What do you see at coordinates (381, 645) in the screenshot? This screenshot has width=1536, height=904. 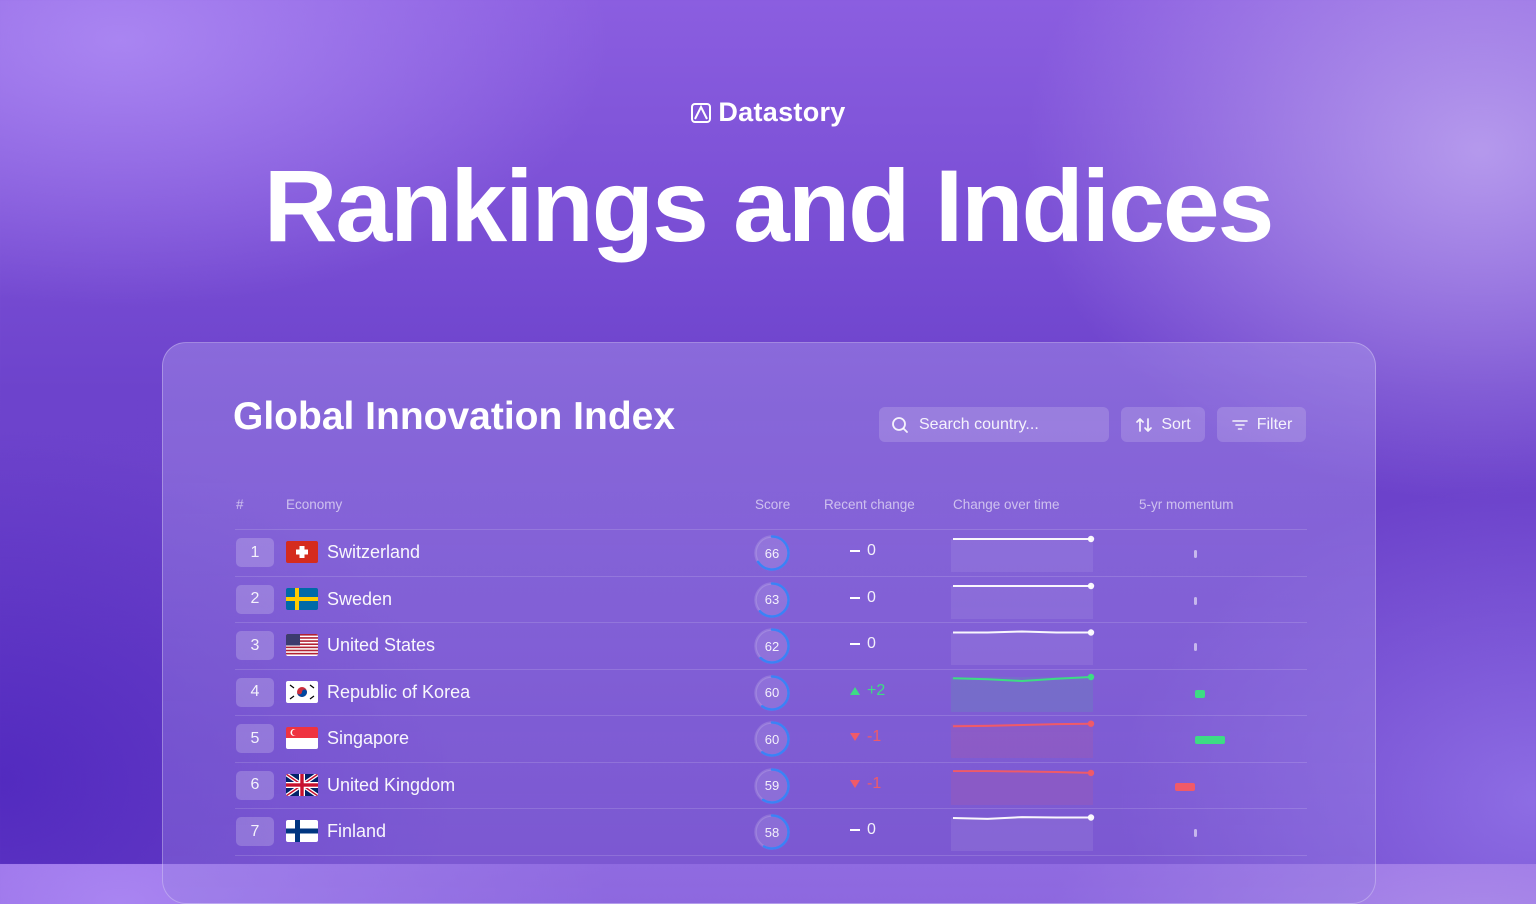 I see `economy-name: United States` at bounding box center [381, 645].